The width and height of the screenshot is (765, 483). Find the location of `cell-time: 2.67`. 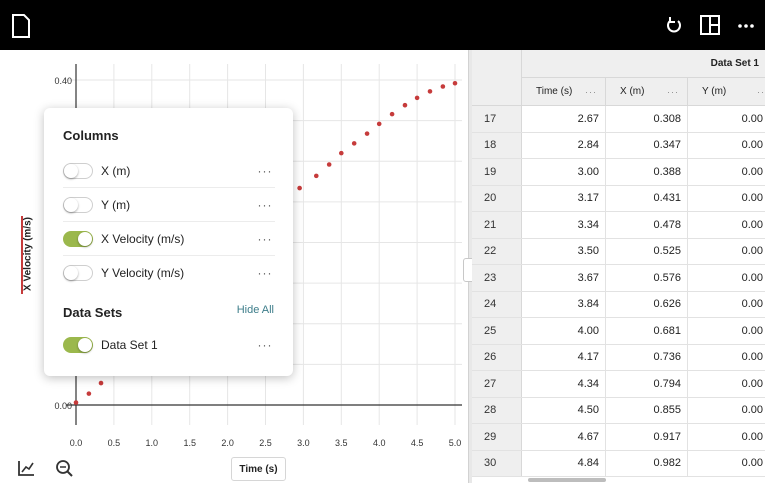

cell-time: 2.67 is located at coordinates (564, 119).